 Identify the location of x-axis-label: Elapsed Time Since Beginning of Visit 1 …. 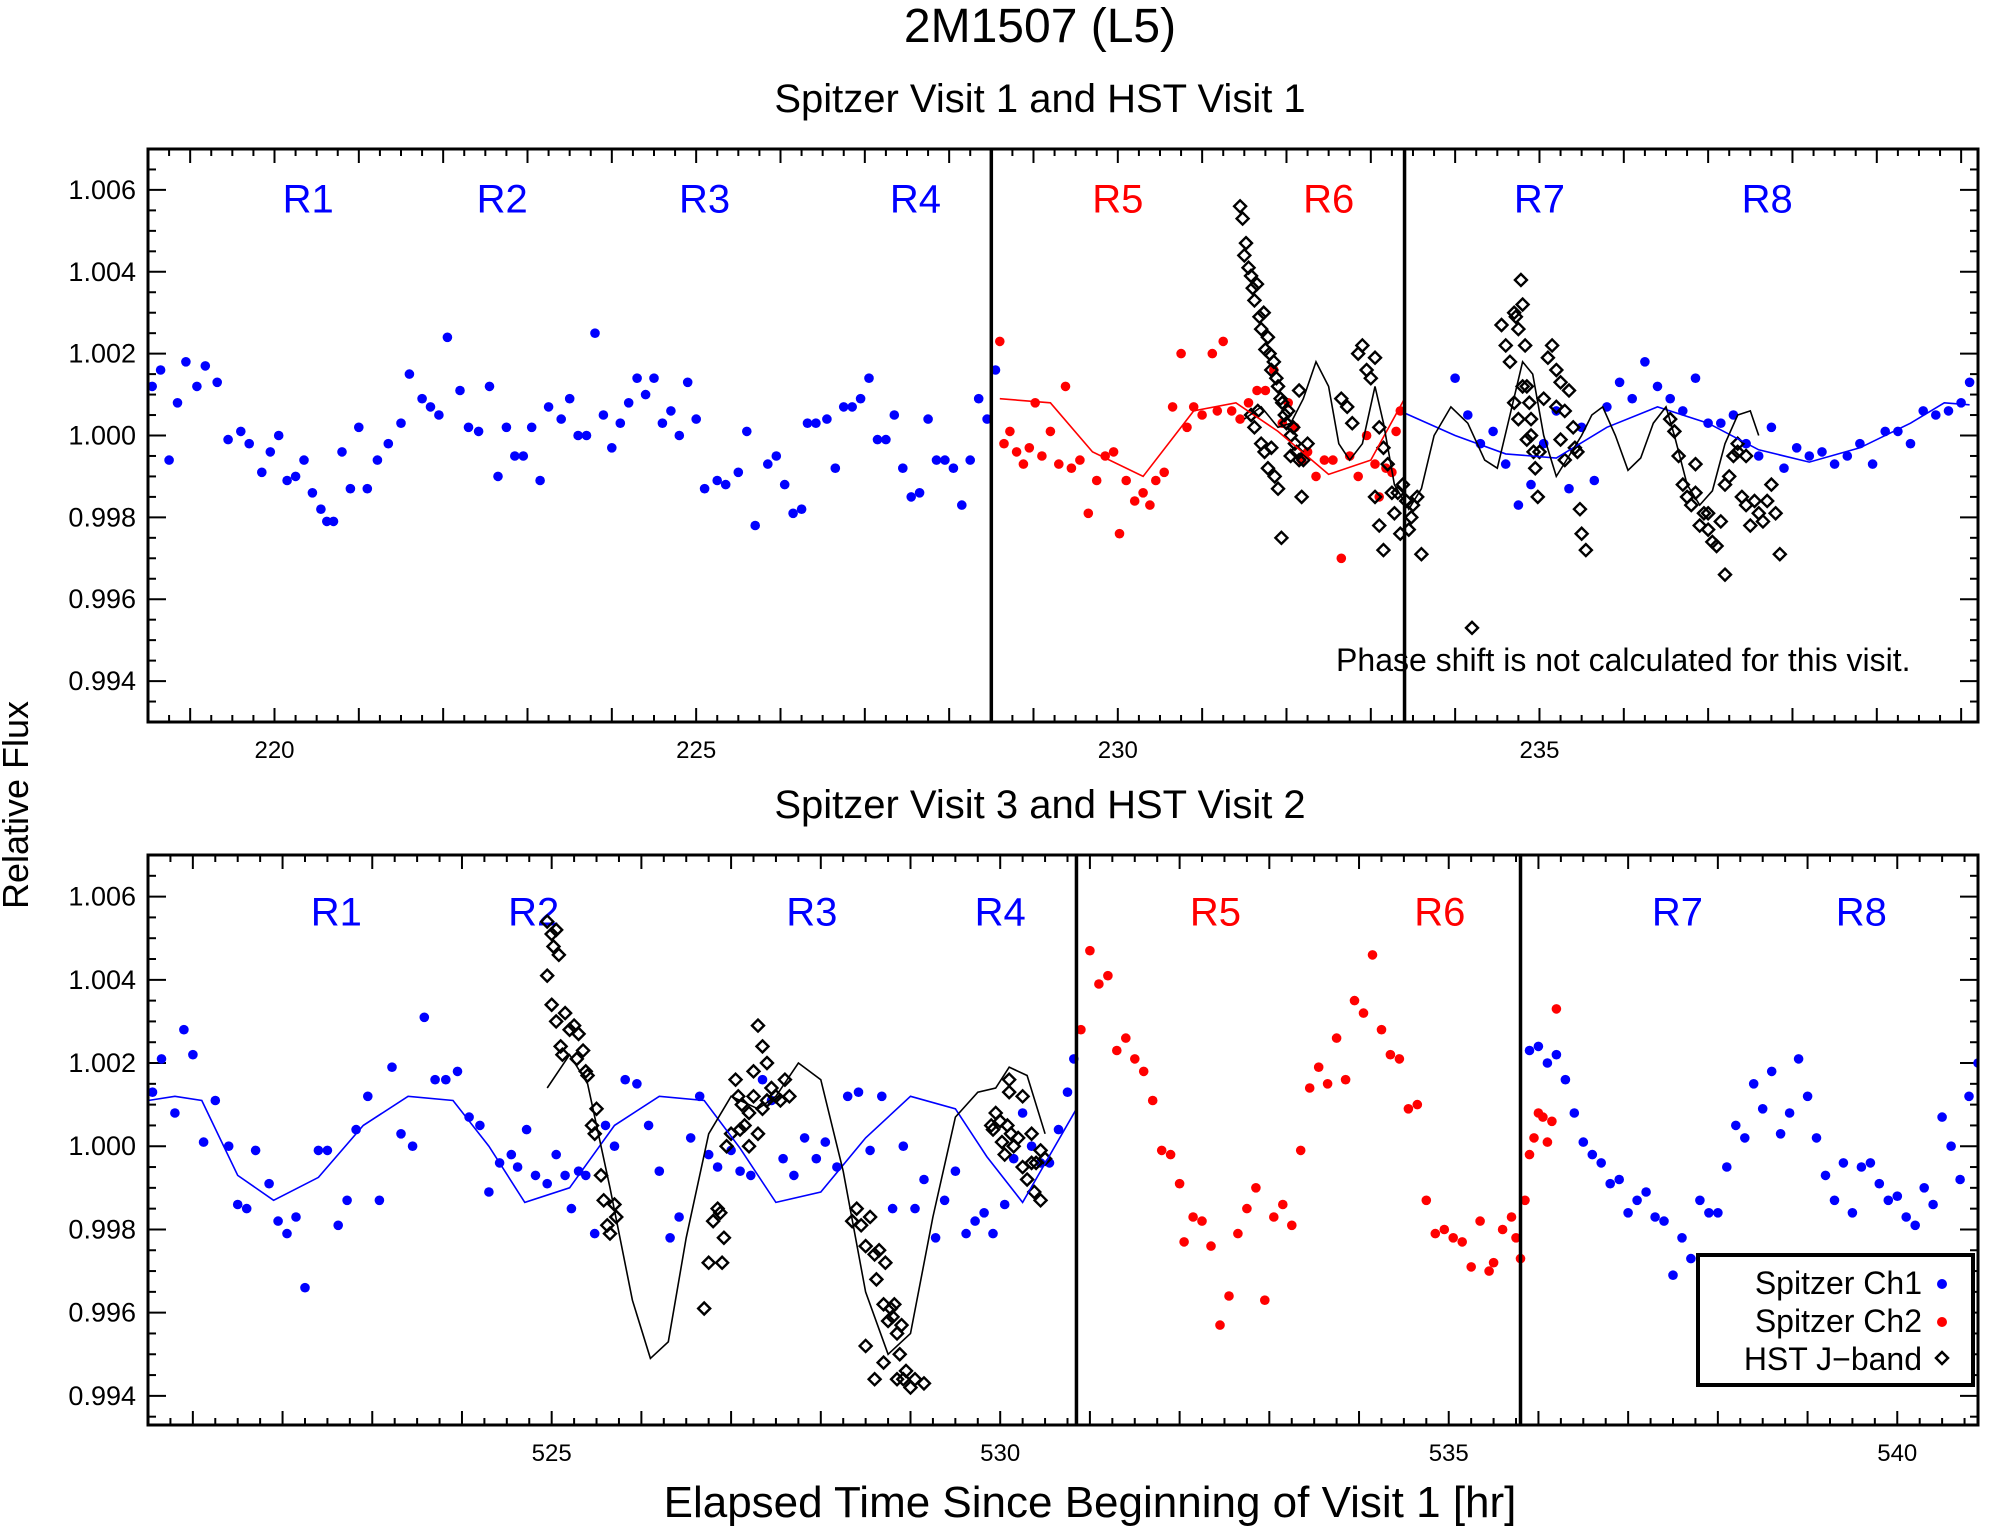
(1090, 1502).